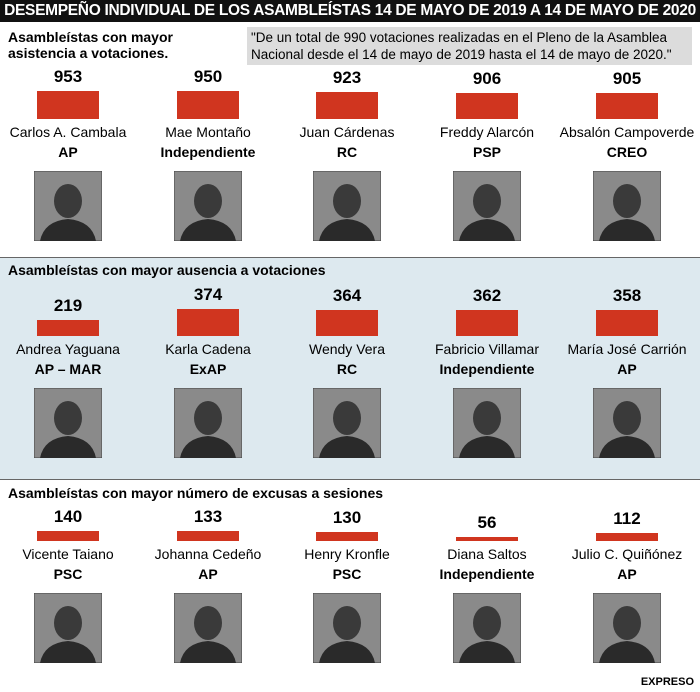  Describe the element at coordinates (208, 132) in the screenshot. I see `name-label: Mae Montaño` at that location.